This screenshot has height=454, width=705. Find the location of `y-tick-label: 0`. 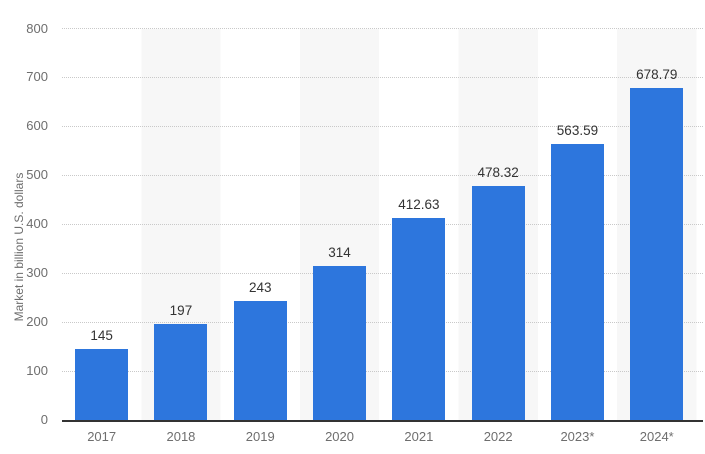

y-tick-label: 0 is located at coordinates (44, 419).